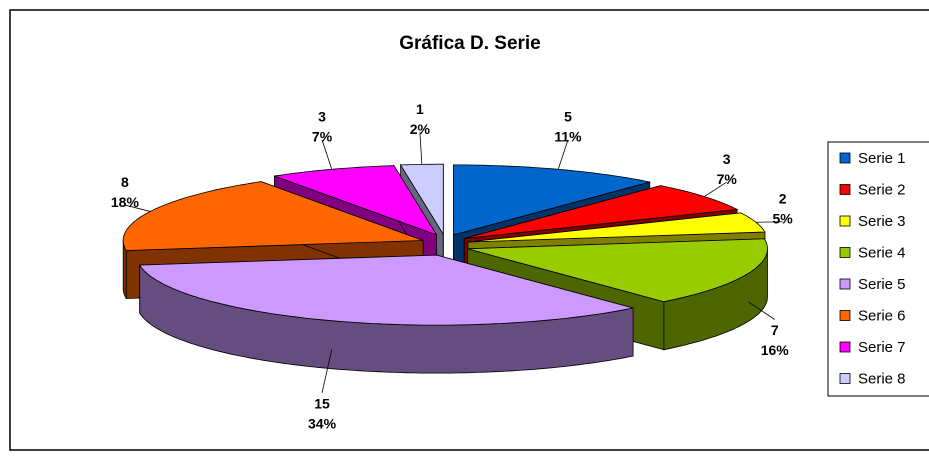 The image size is (929, 457). Describe the element at coordinates (322, 424) in the screenshot. I see `percent-label: 34%` at that location.